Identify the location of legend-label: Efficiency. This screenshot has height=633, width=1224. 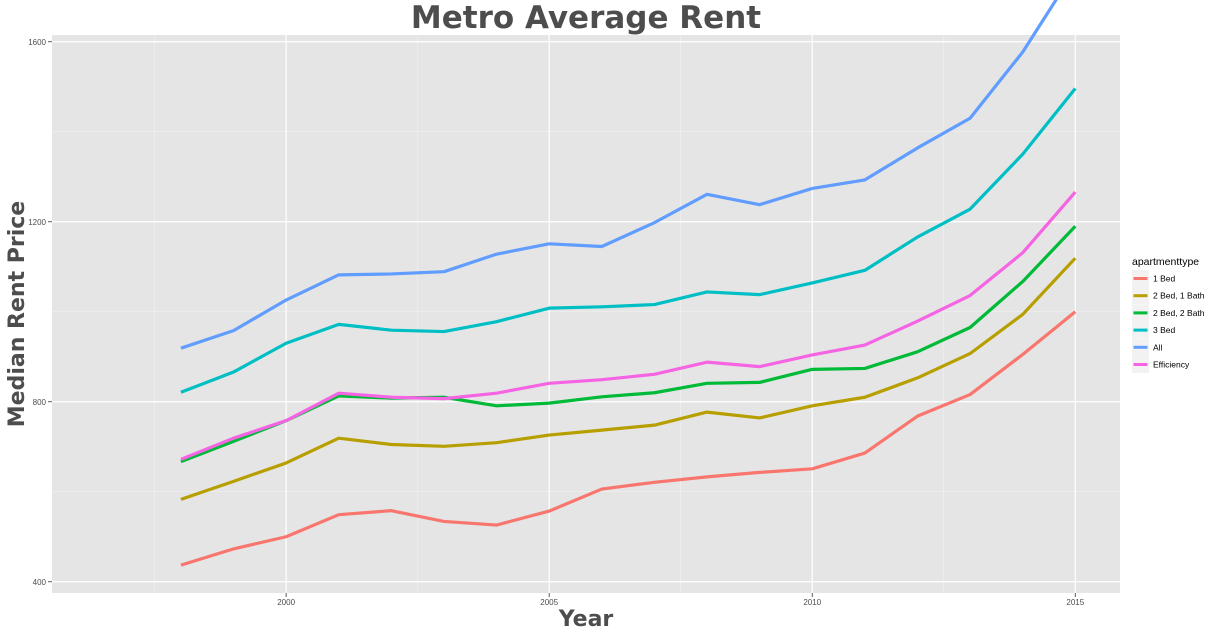
(1171, 365).